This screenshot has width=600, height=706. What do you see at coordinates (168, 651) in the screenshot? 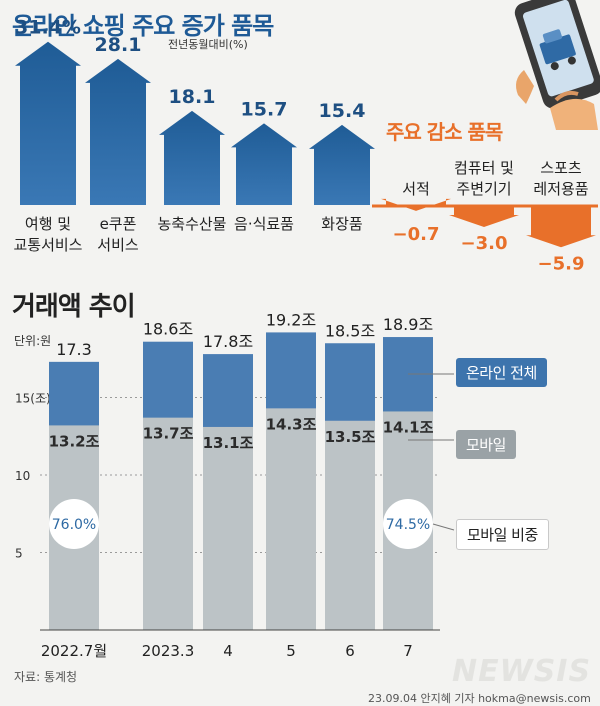
I see `x-category-label: 2023.3` at bounding box center [168, 651].